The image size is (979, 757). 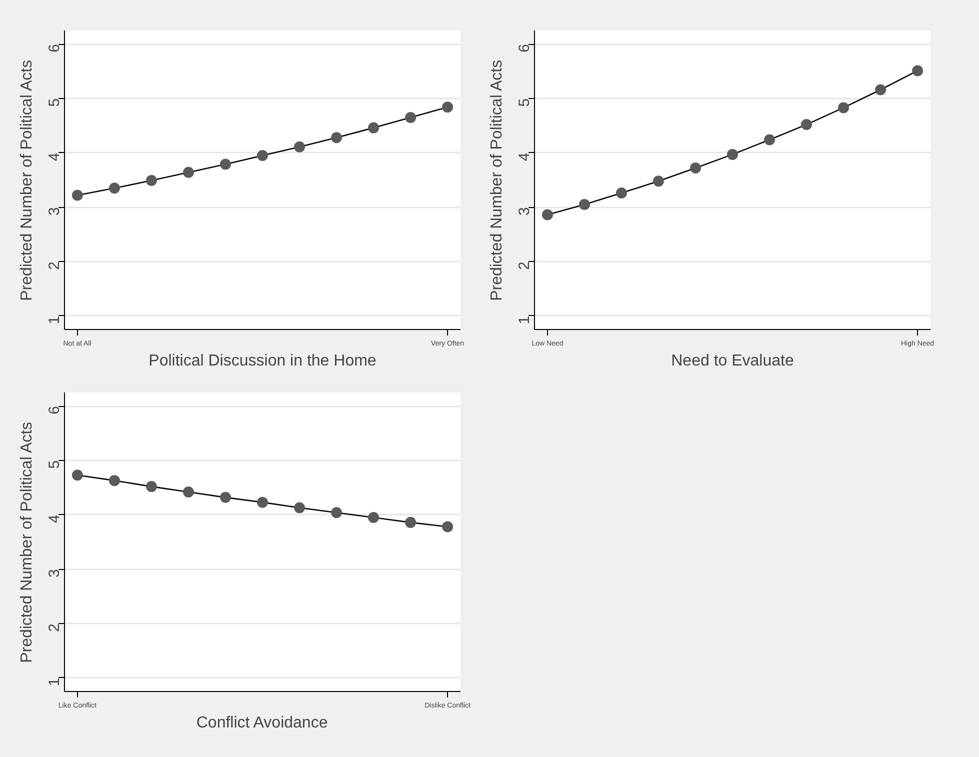 I want to click on x-axis-title: Conflict Avoidance, so click(x=262, y=723).